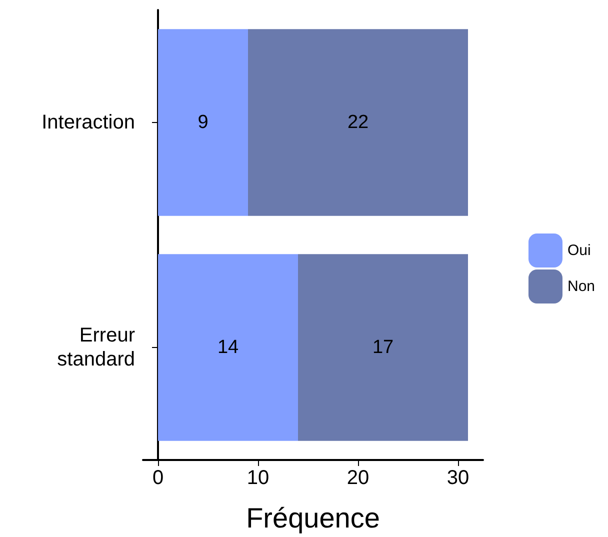 This screenshot has width=608, height=537. What do you see at coordinates (458, 478) in the screenshot?
I see `x-tick-label: 30` at bounding box center [458, 478].